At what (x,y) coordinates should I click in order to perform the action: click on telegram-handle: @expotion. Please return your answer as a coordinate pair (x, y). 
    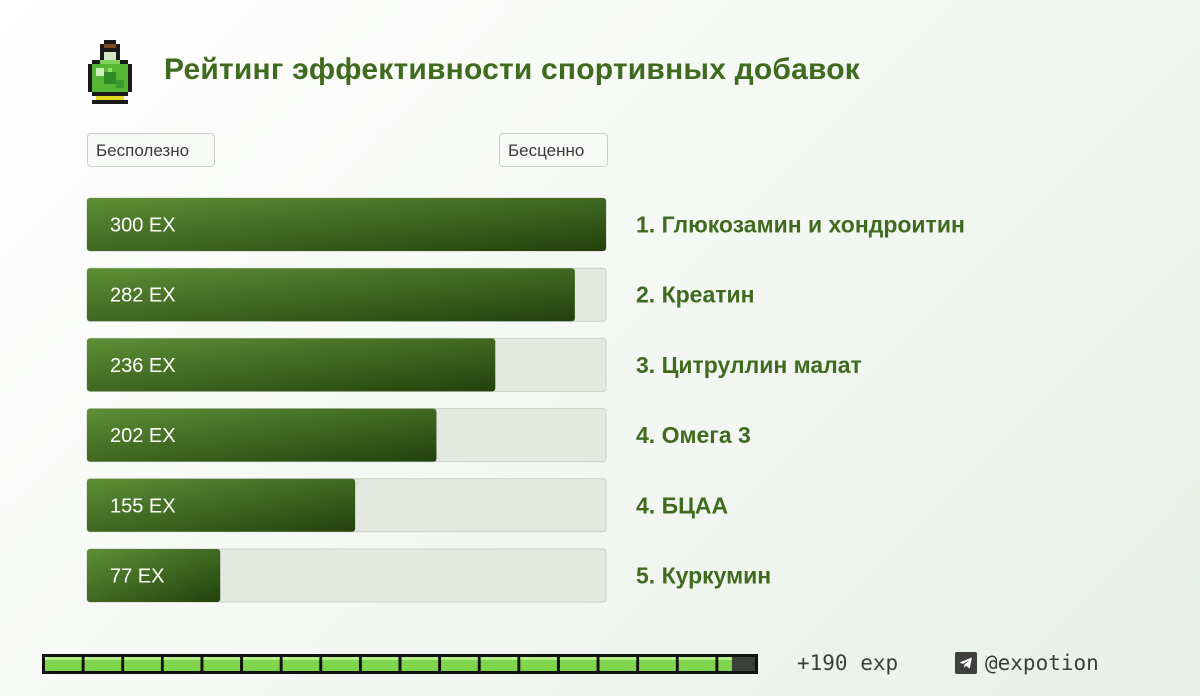
    Looking at the image, I should click on (1042, 663).